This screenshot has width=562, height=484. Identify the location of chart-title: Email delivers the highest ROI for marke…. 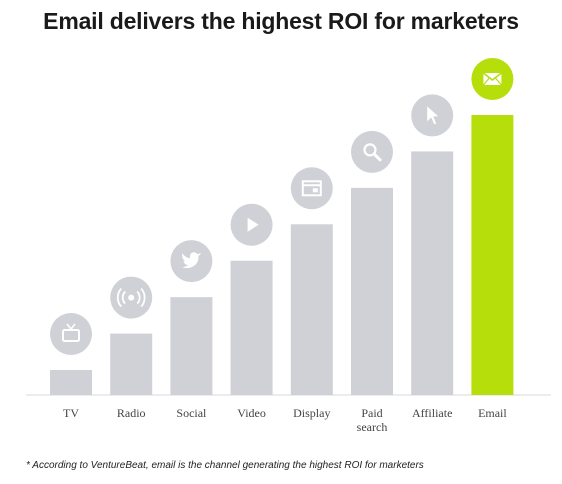
(281, 21).